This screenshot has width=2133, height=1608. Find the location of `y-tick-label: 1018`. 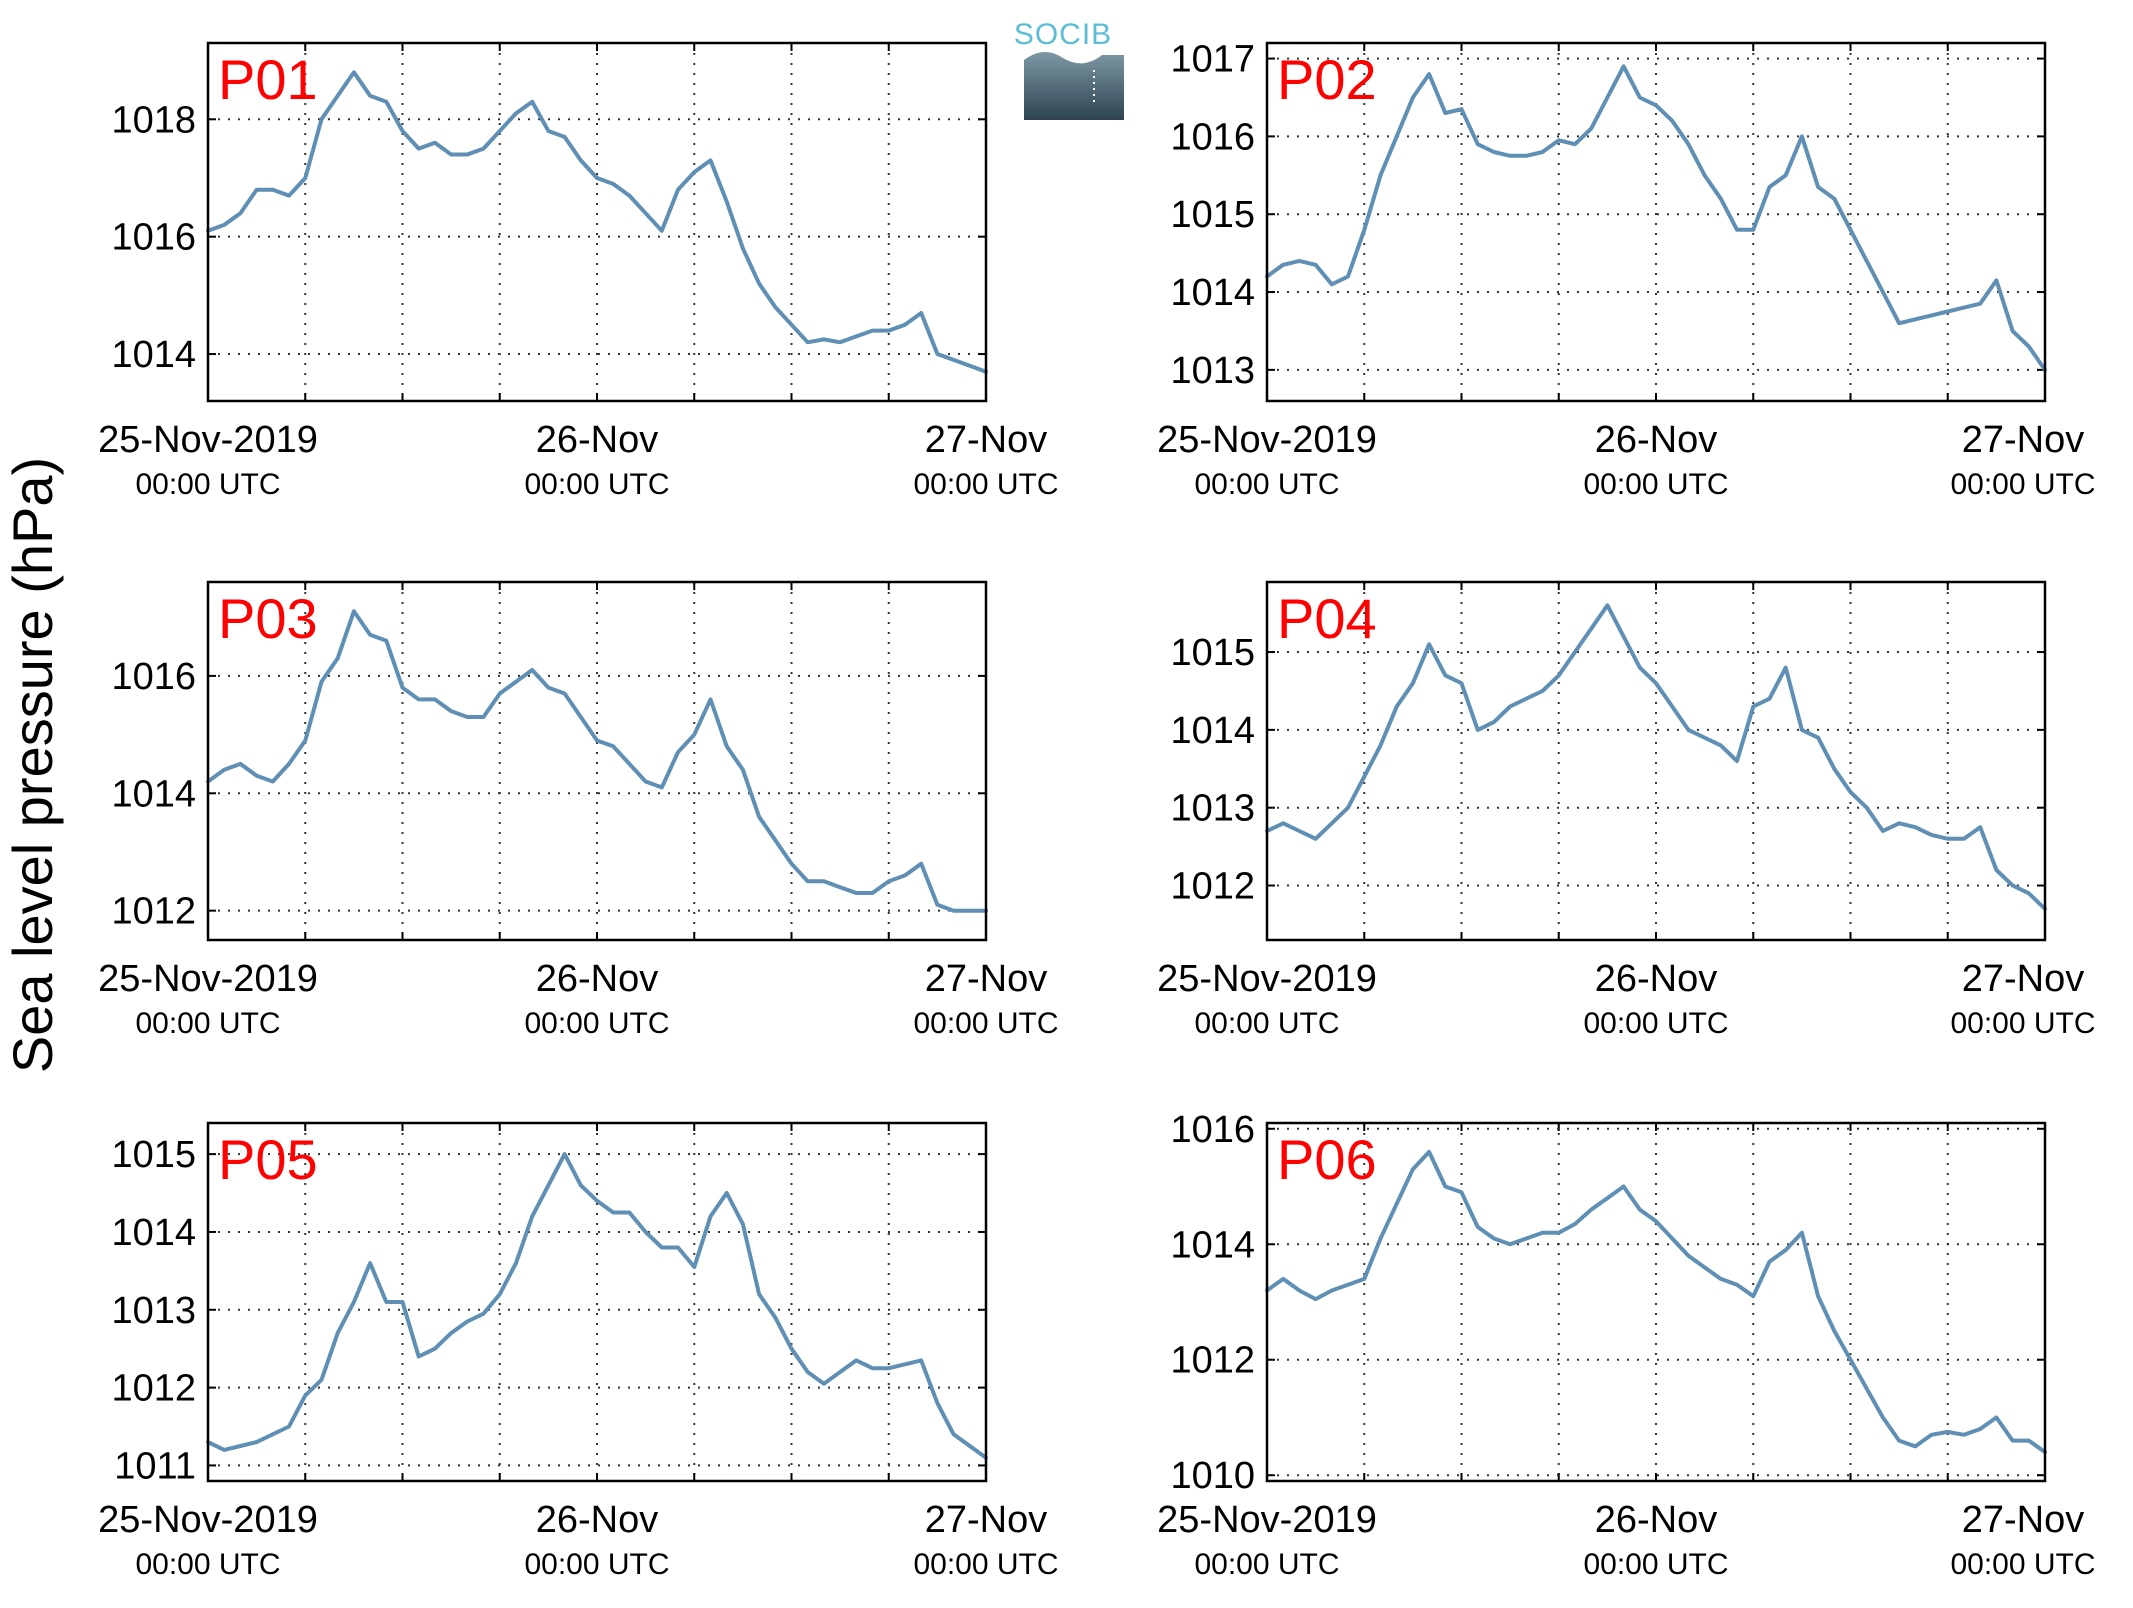

y-tick-label: 1018 is located at coordinates (153, 120).